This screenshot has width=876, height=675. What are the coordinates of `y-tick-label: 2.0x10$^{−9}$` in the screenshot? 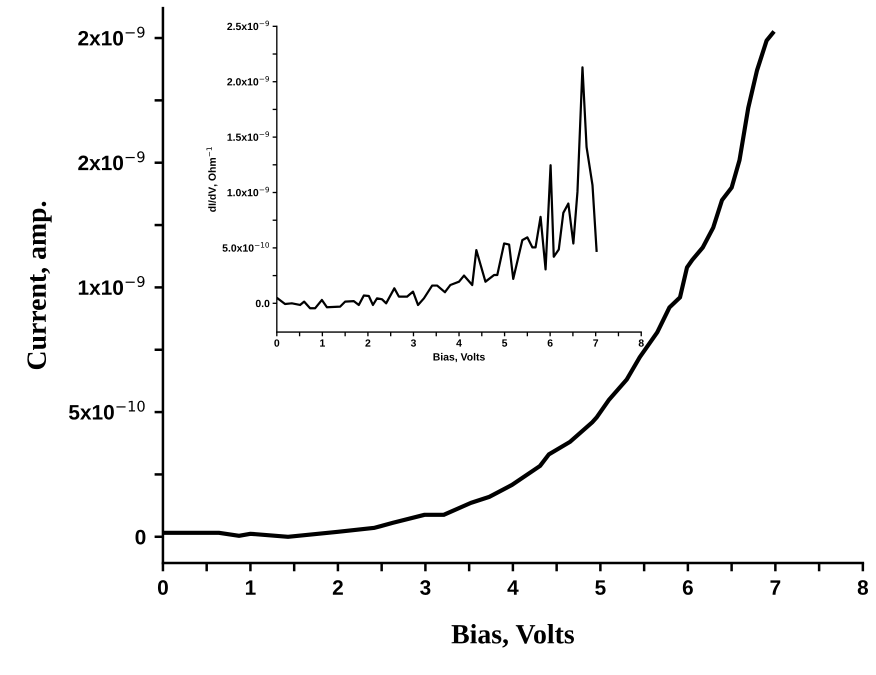 It's located at (248, 81).